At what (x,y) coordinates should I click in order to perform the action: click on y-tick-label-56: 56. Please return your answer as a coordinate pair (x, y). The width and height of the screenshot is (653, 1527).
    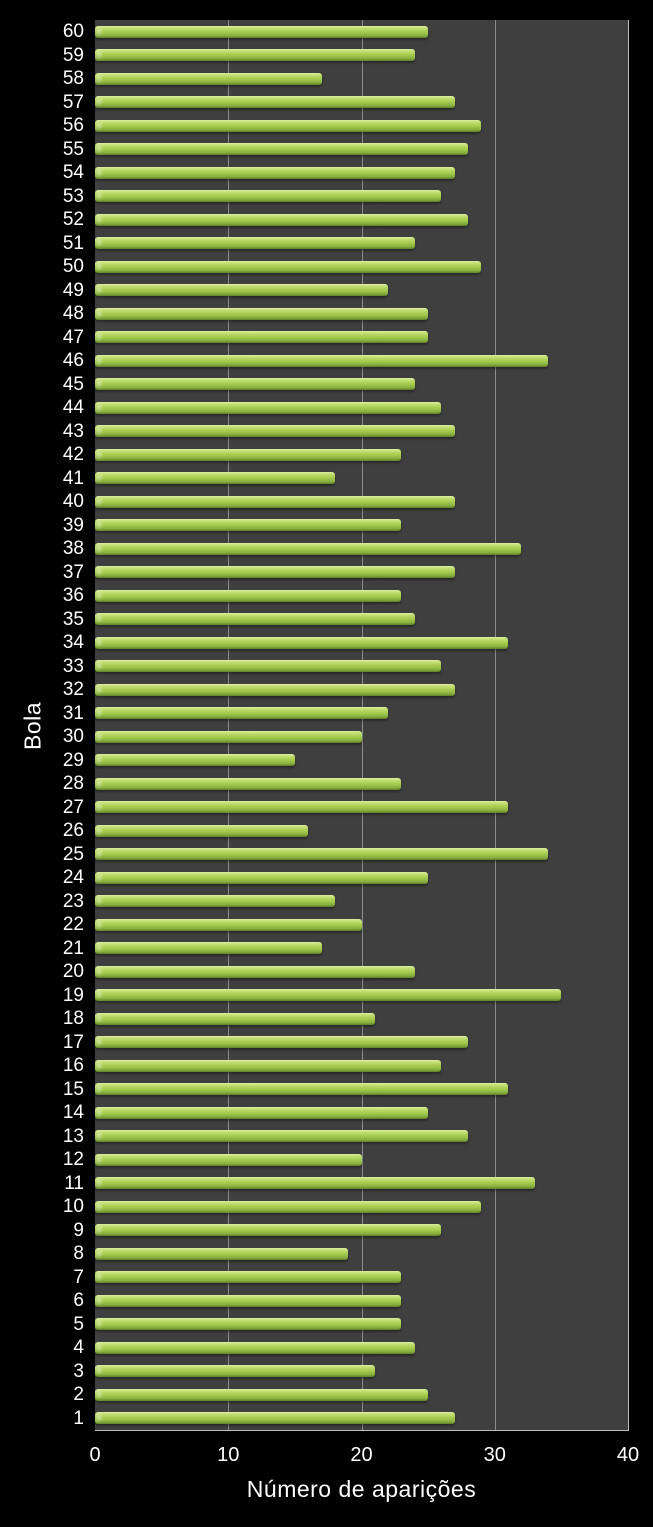
    Looking at the image, I should click on (73, 125).